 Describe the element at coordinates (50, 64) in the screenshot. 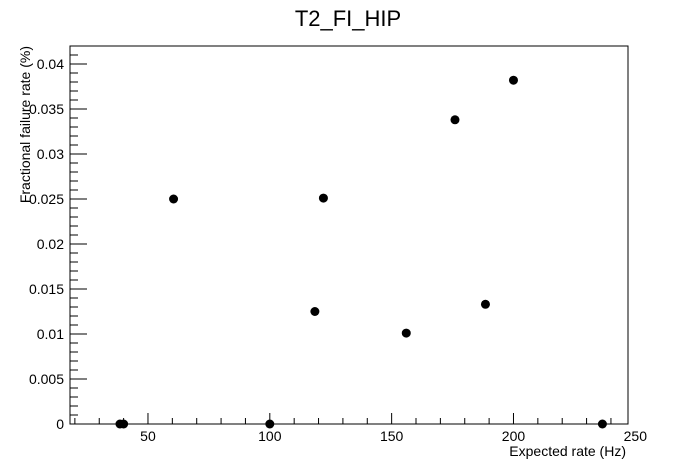

I see `y-tick-label: 0.04` at that location.